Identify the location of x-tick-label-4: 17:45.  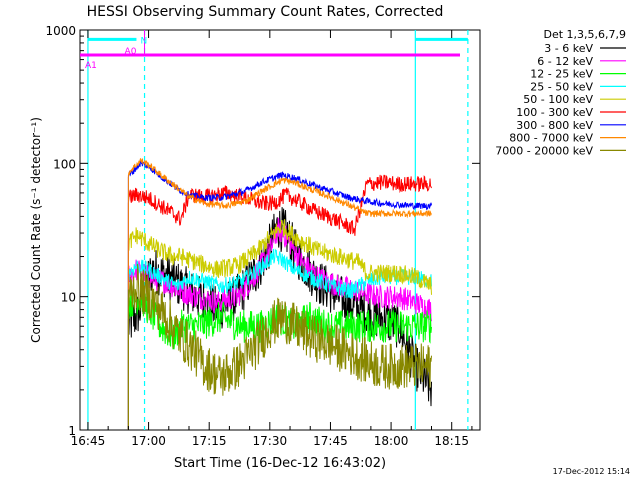
(330, 441).